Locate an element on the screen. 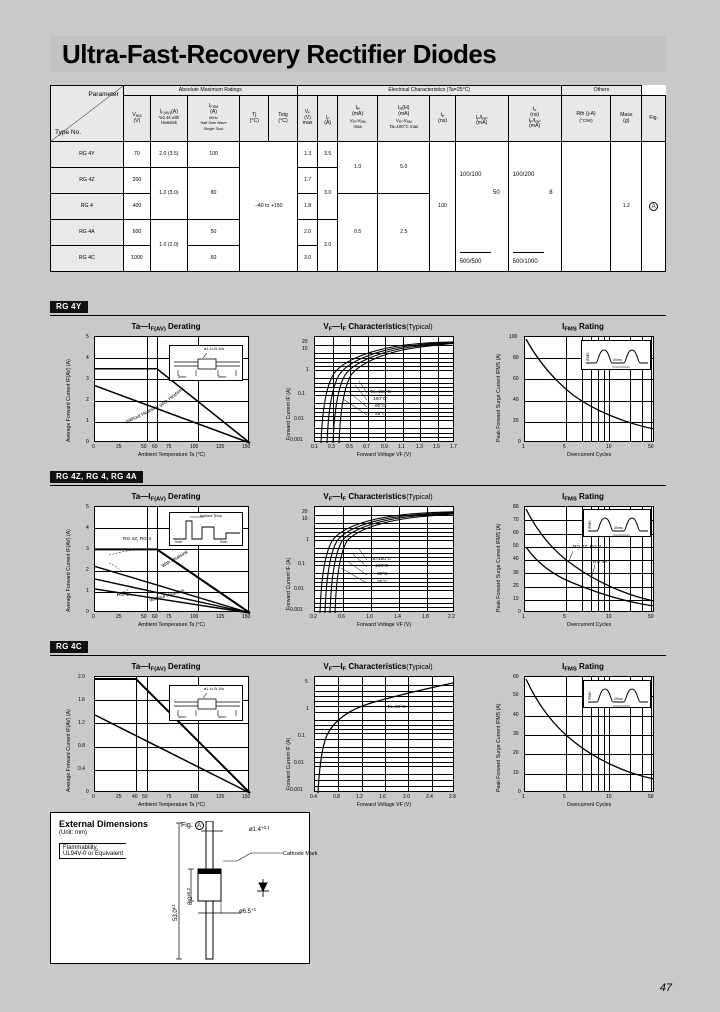  title-pre: V is located at coordinates (326, 326).